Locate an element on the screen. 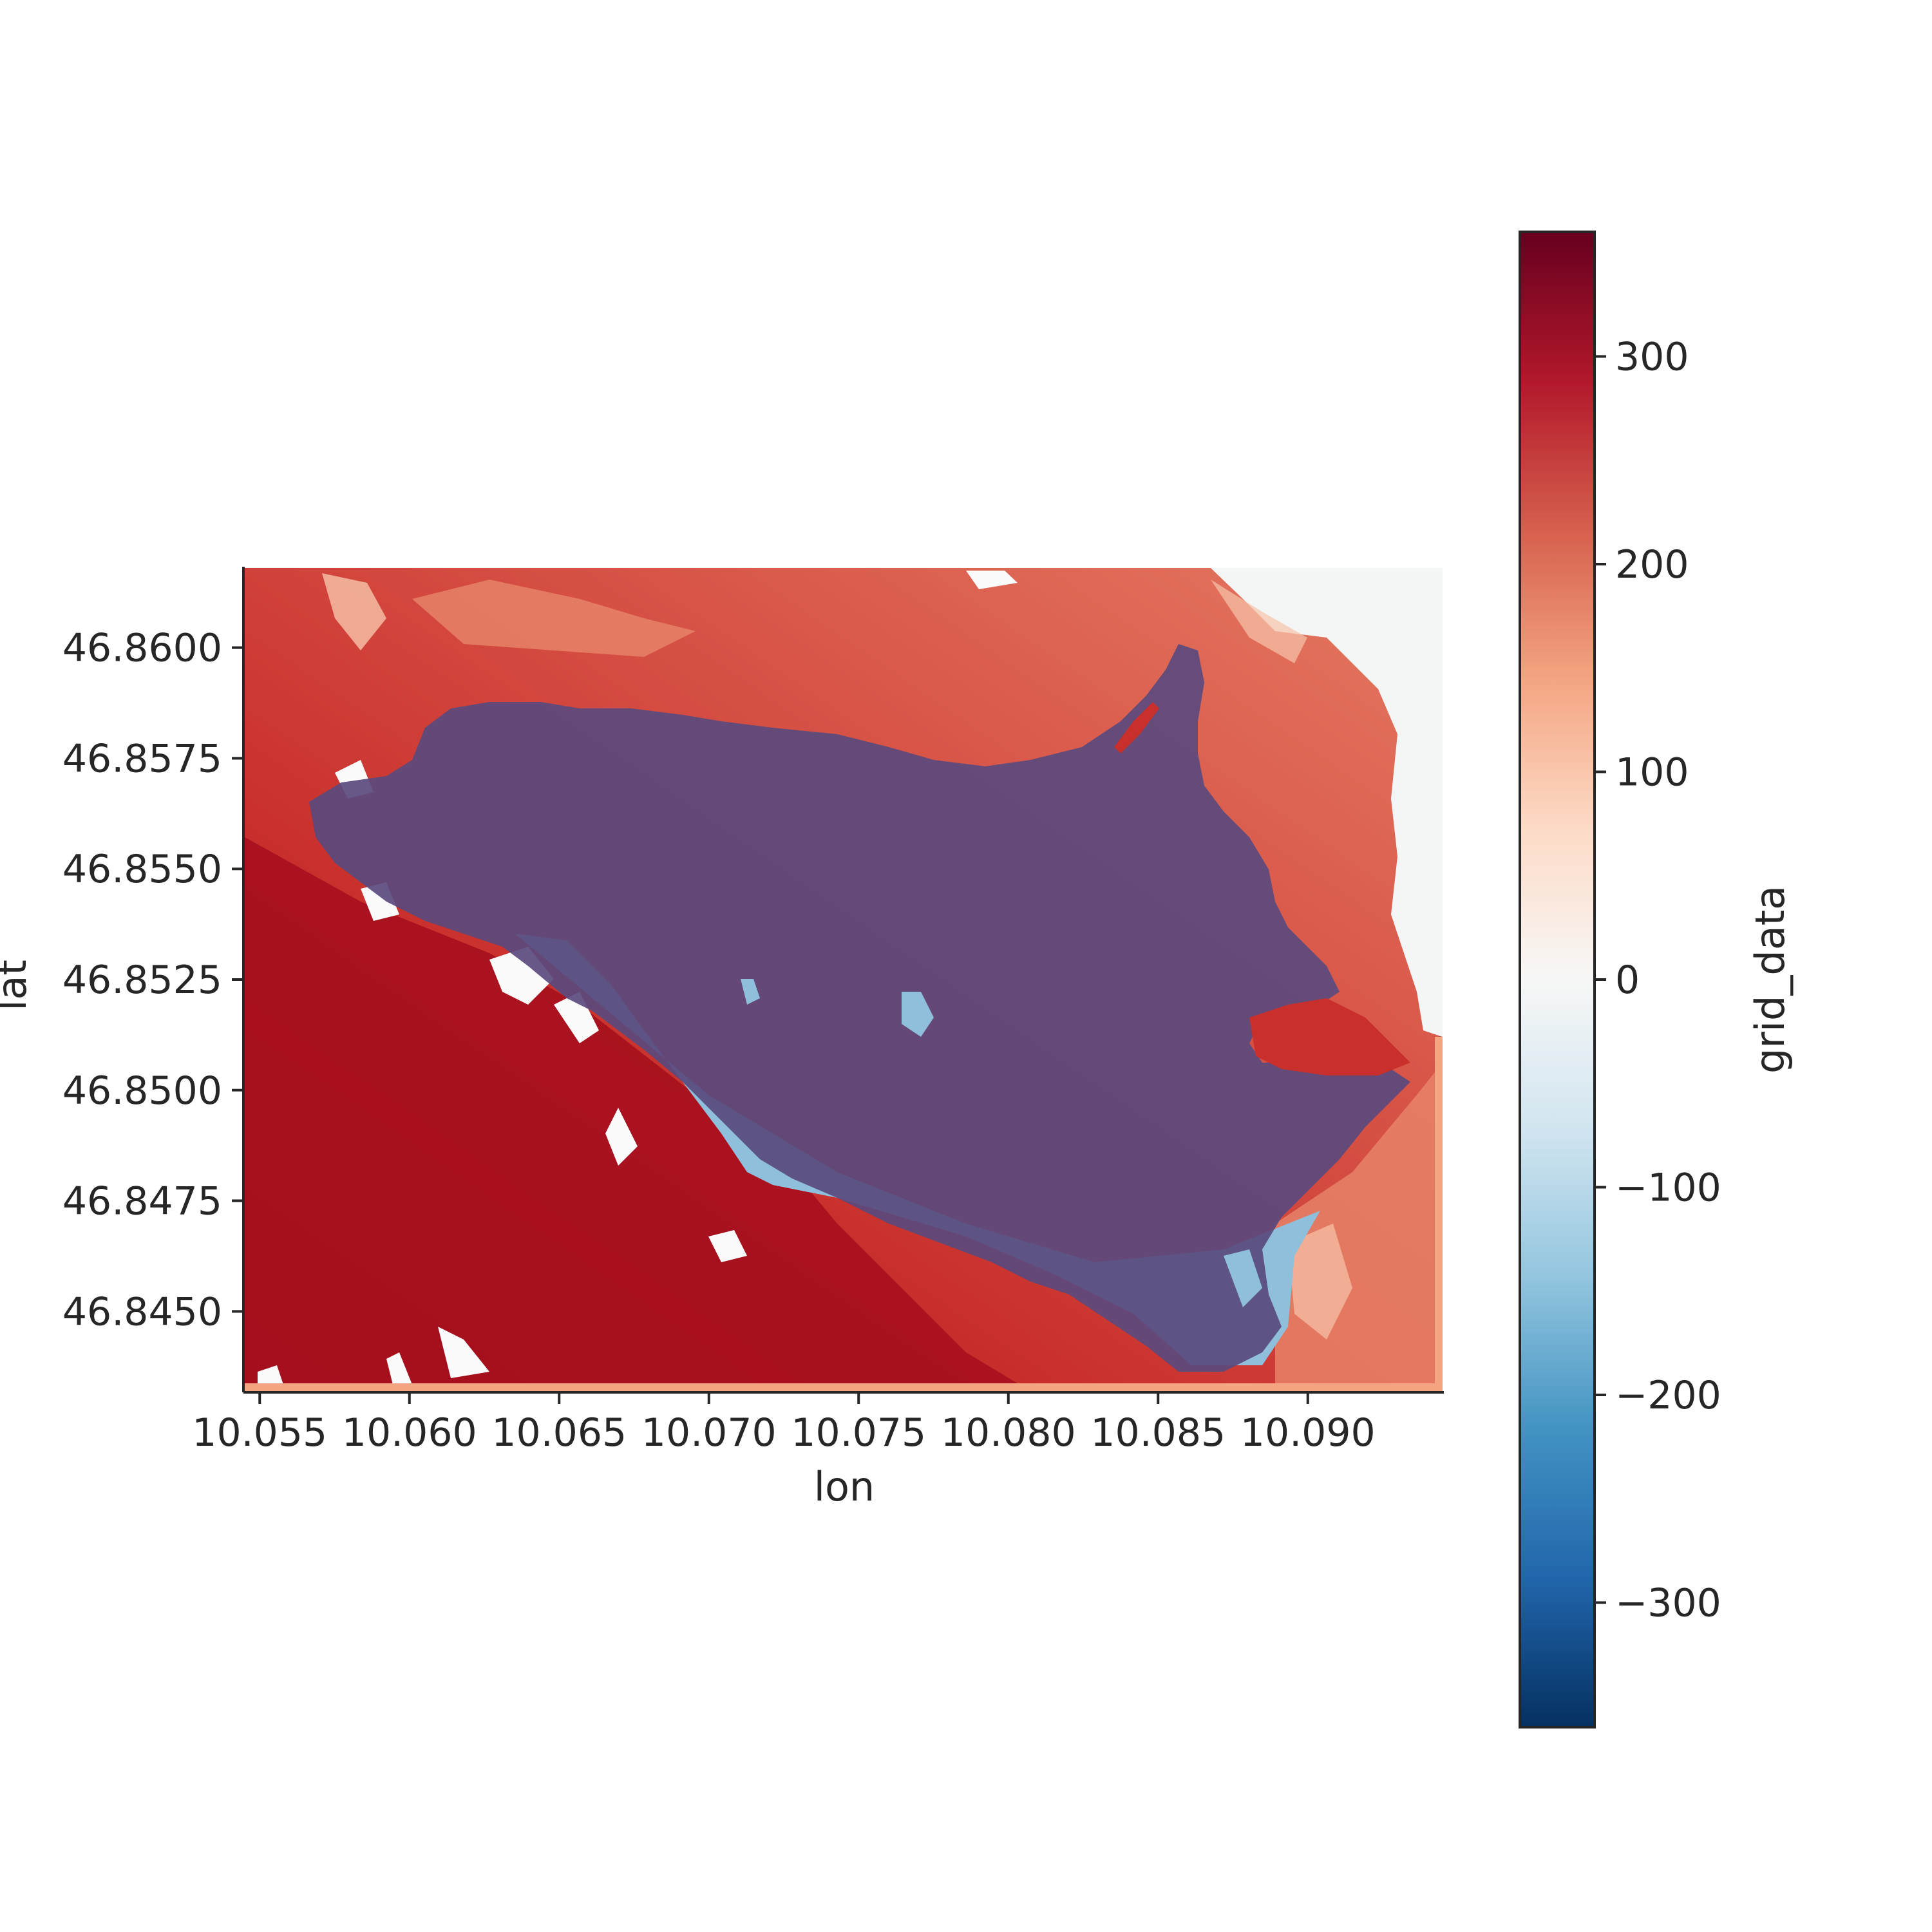 This screenshot has height=1932, width=1932. red-lobe-east is located at coordinates (1329, 1036).